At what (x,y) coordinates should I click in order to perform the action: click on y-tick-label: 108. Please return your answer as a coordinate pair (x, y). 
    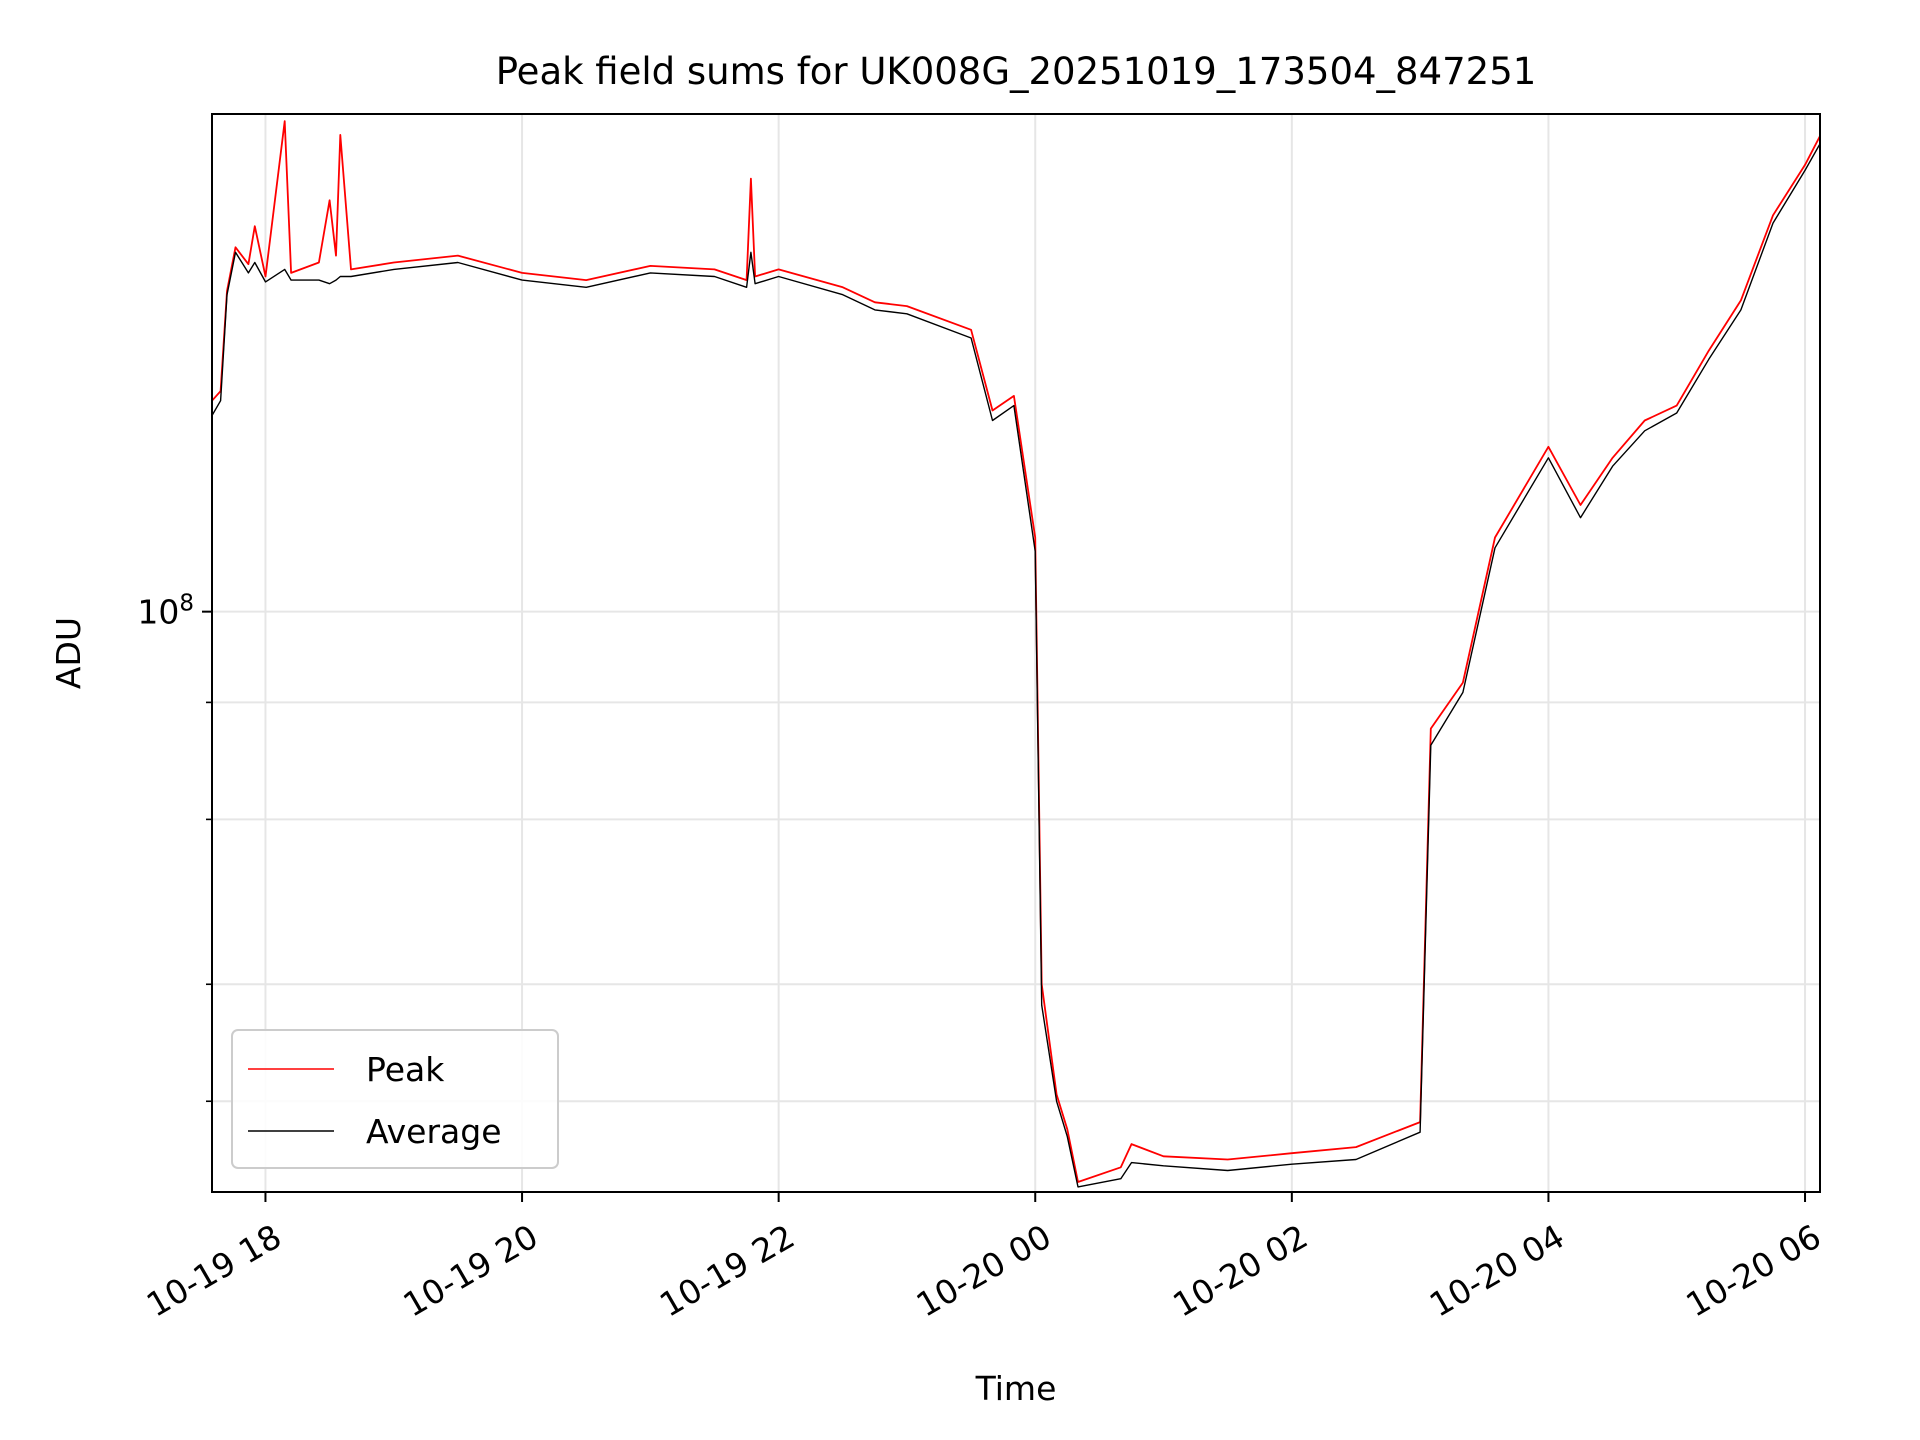
    Looking at the image, I should click on (165, 611).